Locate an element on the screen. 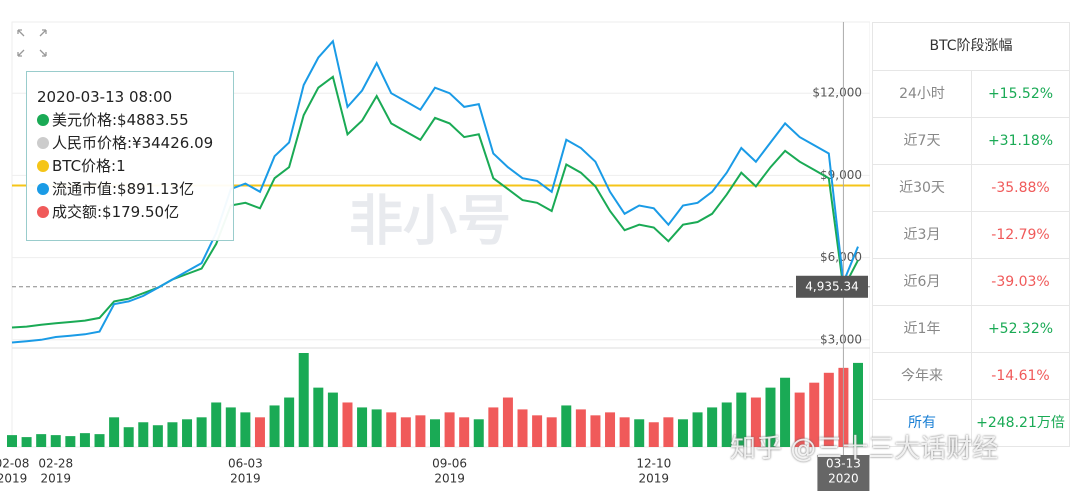 The image size is (1080, 492). table-row: 近30天 -35.88% is located at coordinates (971, 188).